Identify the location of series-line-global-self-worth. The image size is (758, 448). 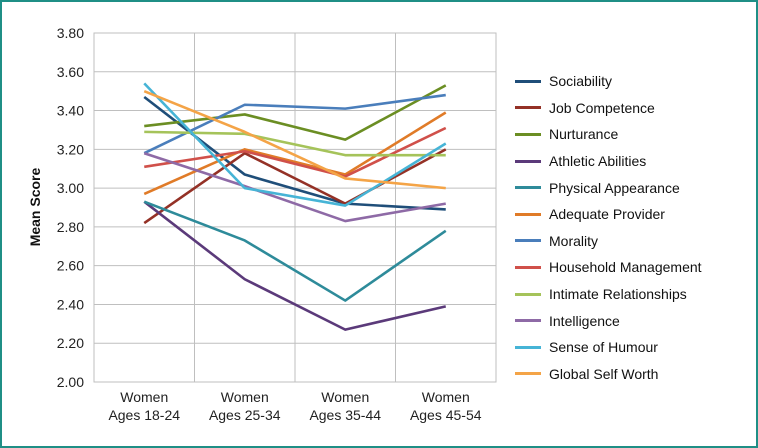
(294, 139).